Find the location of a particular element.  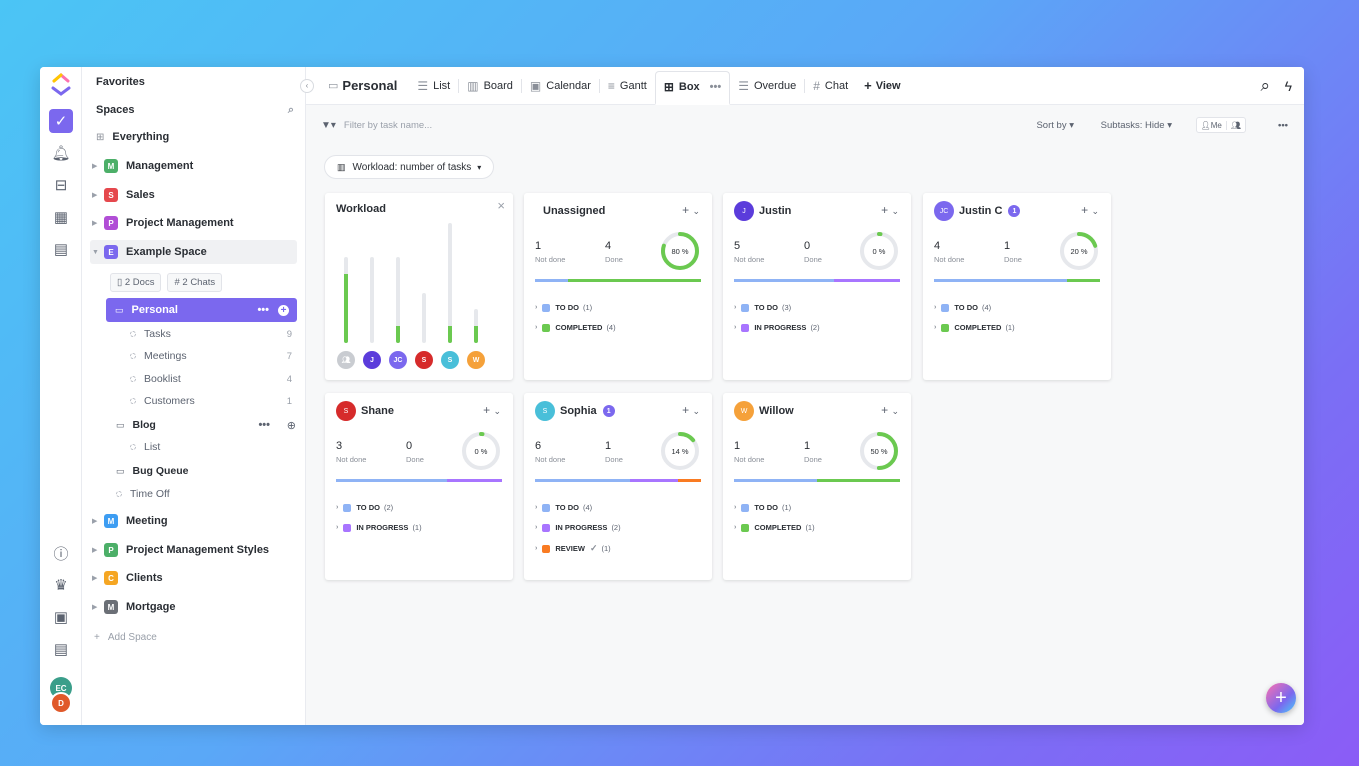

add-circle-icon: ⊕ is located at coordinates (291, 425).